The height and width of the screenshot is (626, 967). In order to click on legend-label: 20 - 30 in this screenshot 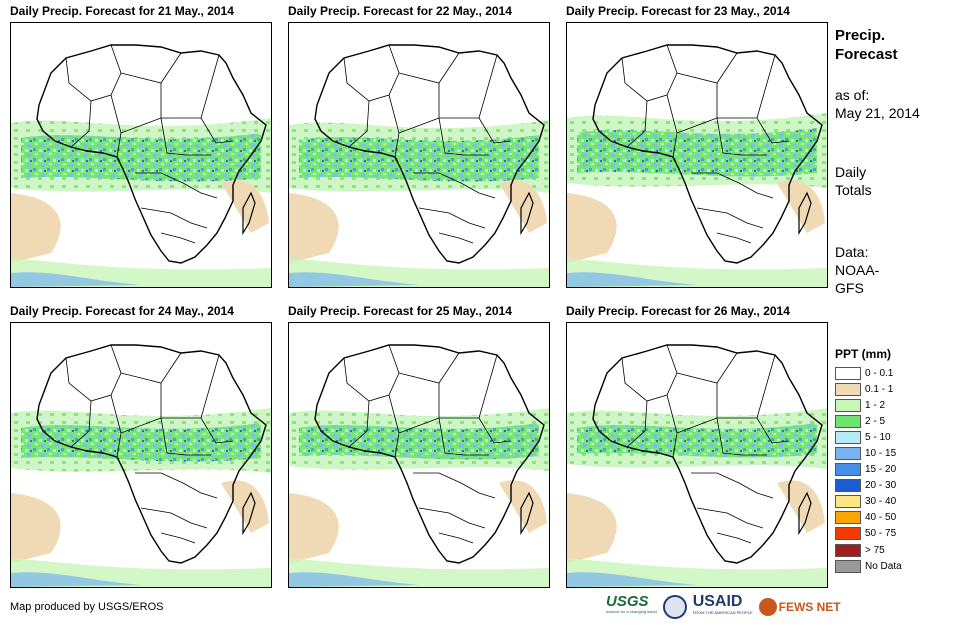, I will do `click(881, 486)`.